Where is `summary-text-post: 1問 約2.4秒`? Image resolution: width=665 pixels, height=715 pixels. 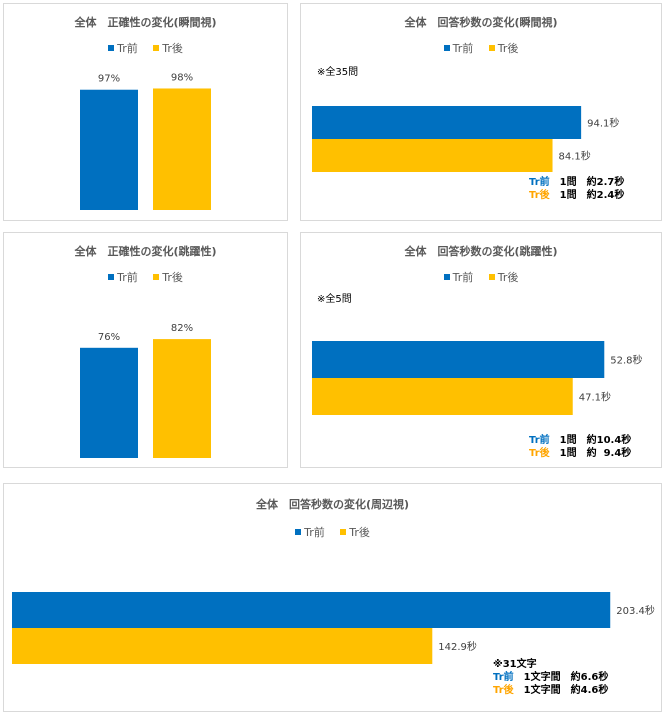 summary-text-post: 1問 約2.4秒 is located at coordinates (587, 195).